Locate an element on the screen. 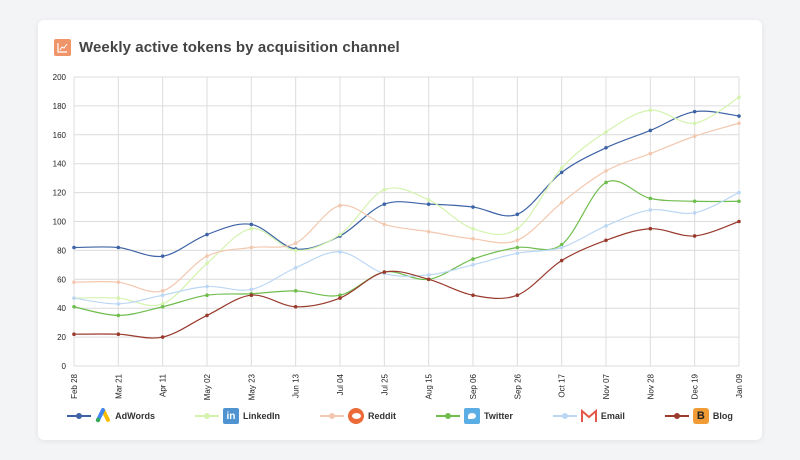 The image size is (800, 460). legend-item-linkedin: in LinkedIn is located at coordinates (237, 416).